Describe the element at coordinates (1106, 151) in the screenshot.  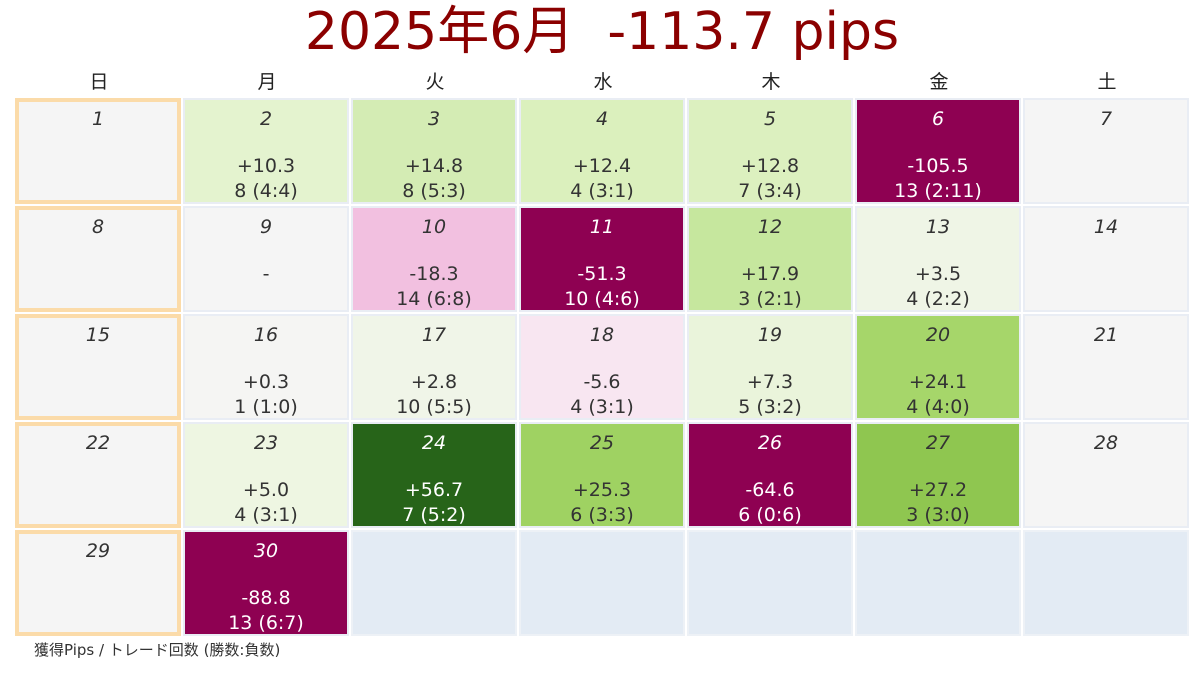
I see `day-cell: 7` at that location.